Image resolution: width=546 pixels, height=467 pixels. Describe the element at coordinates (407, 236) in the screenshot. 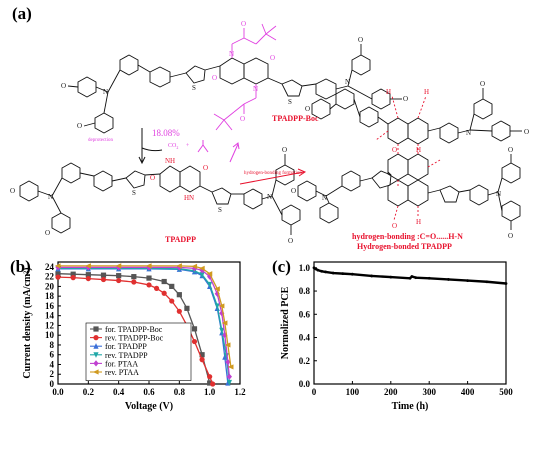

I see `hbond-caption-line1: hydrogen-bonding :C=O......H-N` at that location.